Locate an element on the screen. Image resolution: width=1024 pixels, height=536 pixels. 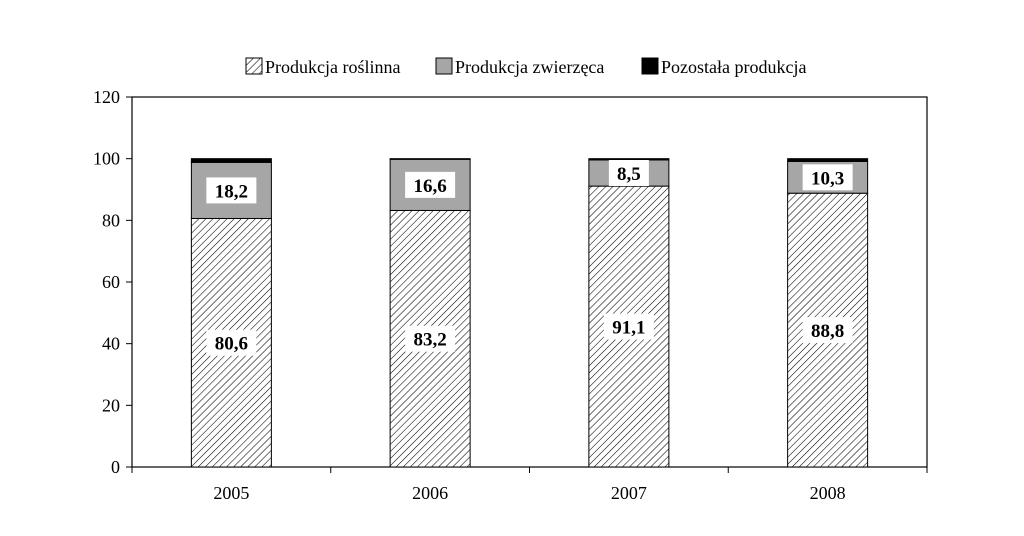
y-axis: 0 20 40 60 80 100 120 is located at coordinates (112, 282).